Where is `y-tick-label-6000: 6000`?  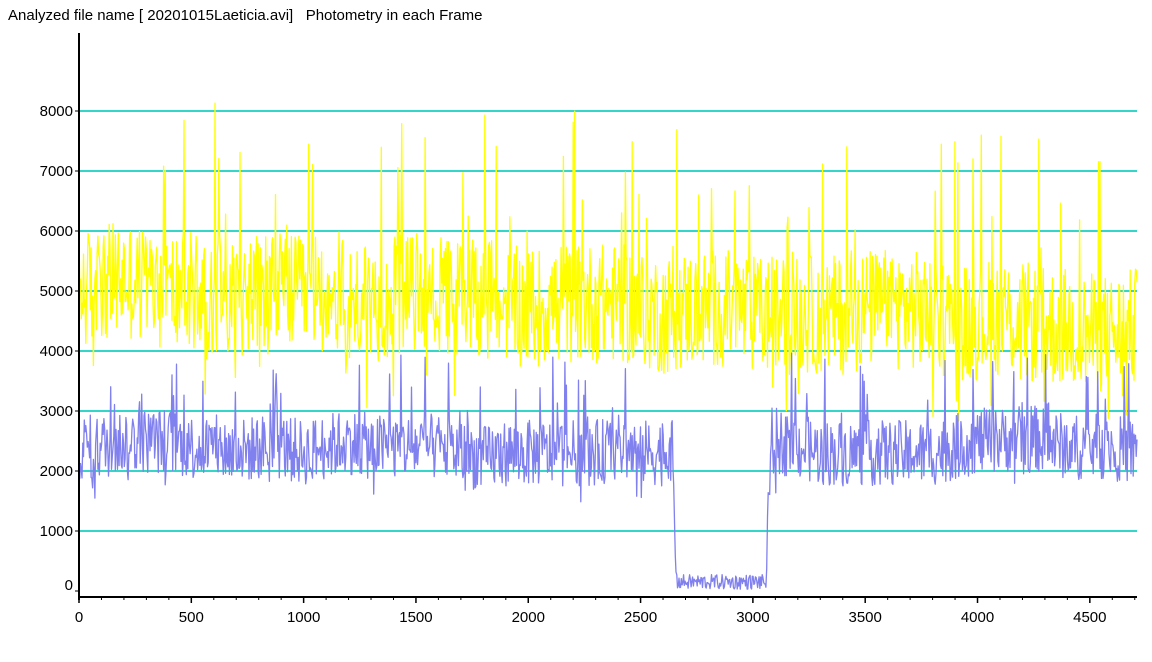
y-tick-label-6000: 6000 is located at coordinates (56, 231).